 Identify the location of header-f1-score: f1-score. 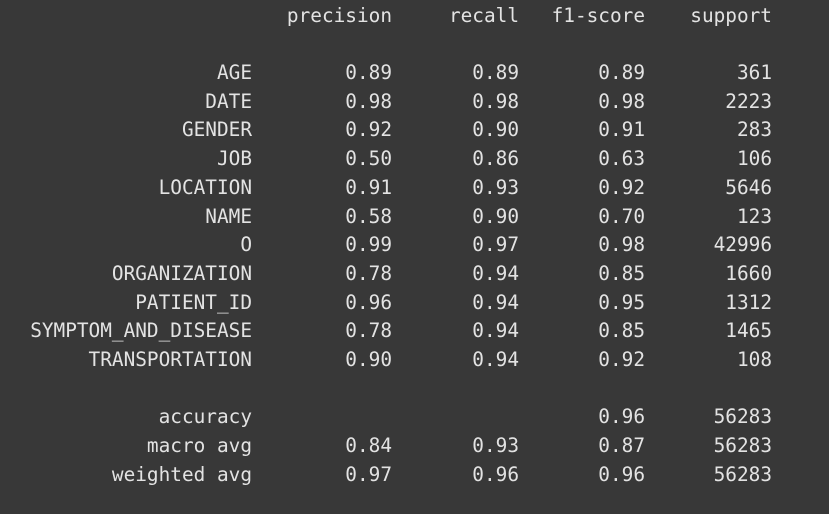
(598, 15).